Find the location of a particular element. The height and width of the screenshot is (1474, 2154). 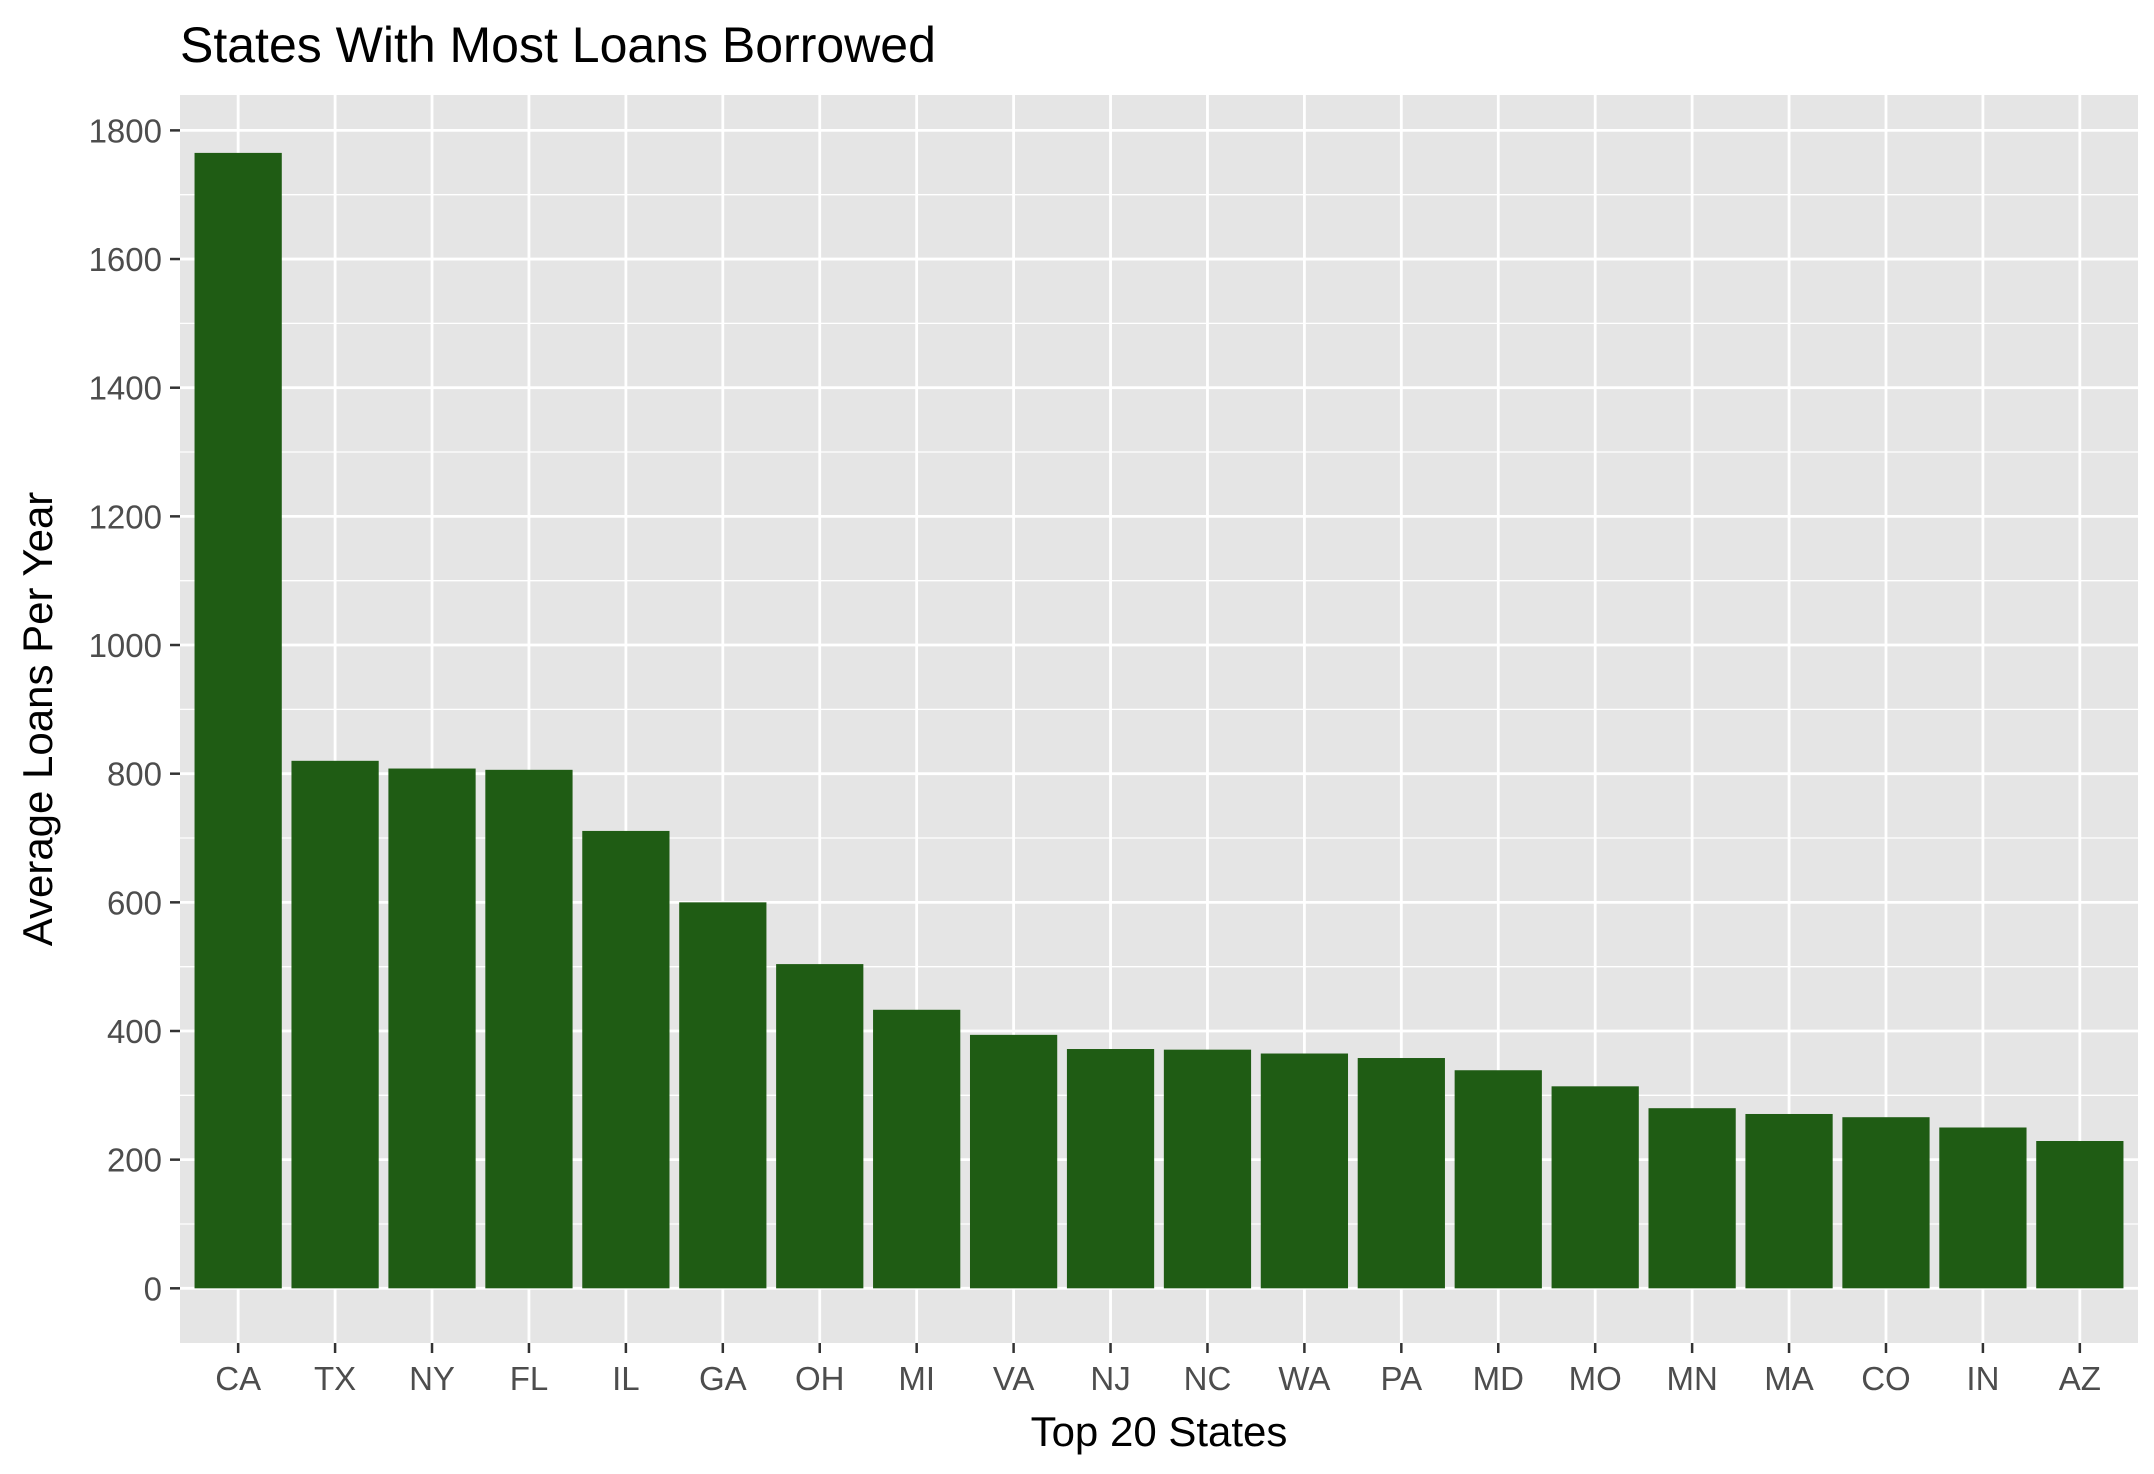

x-tick-label: WA is located at coordinates (1304, 1378).